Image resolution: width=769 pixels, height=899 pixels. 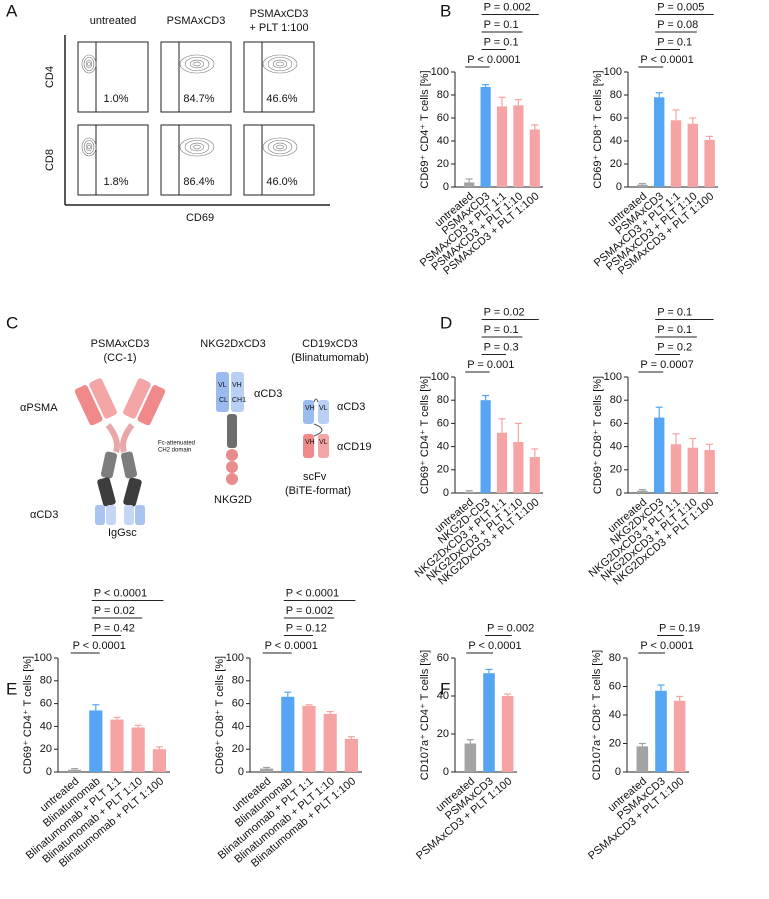 I want to click on diagram-label: (BiTE-format), so click(x=318, y=491).